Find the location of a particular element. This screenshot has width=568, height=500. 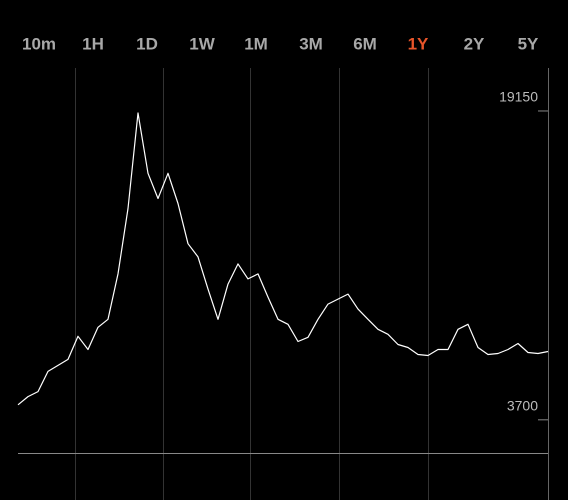

range-tab: 1W is located at coordinates (202, 43).